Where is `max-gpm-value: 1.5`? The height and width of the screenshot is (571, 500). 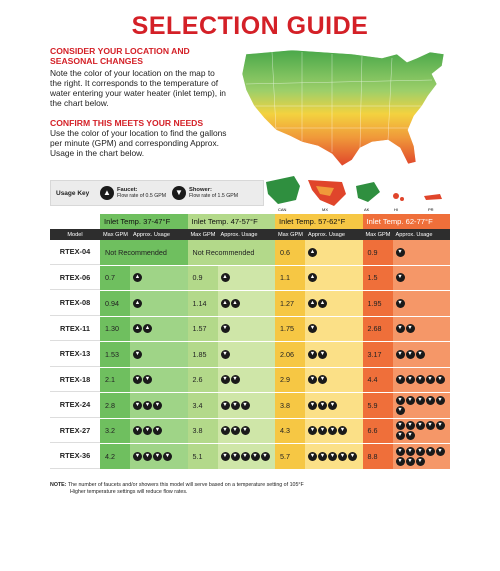 max-gpm-value: 1.5 is located at coordinates (377, 277).